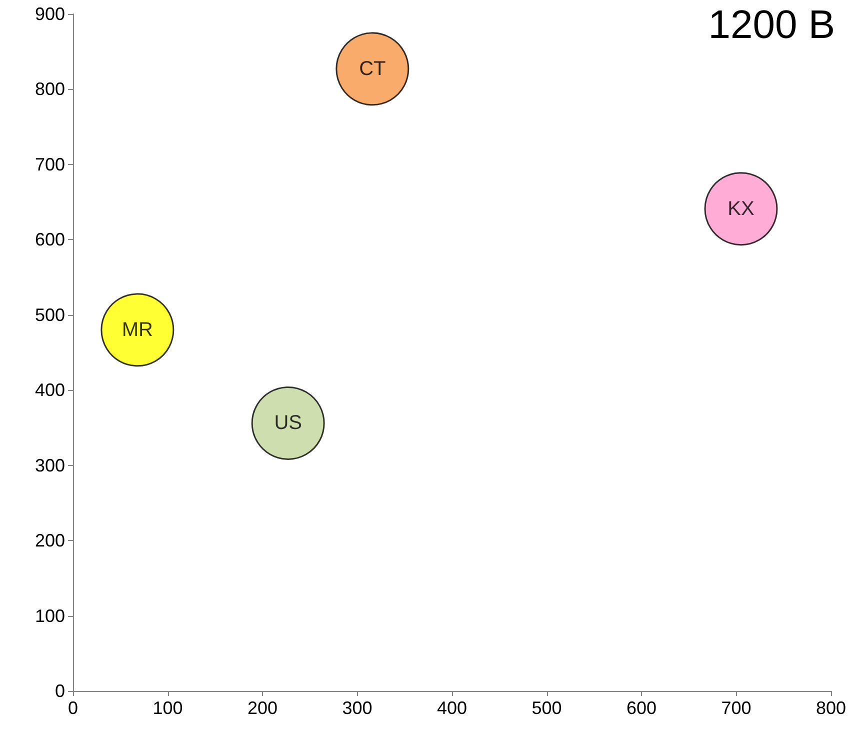 Image resolution: width=854 pixels, height=737 pixels. What do you see at coordinates (262, 708) in the screenshot?
I see `x-tick-label: 200` at bounding box center [262, 708].